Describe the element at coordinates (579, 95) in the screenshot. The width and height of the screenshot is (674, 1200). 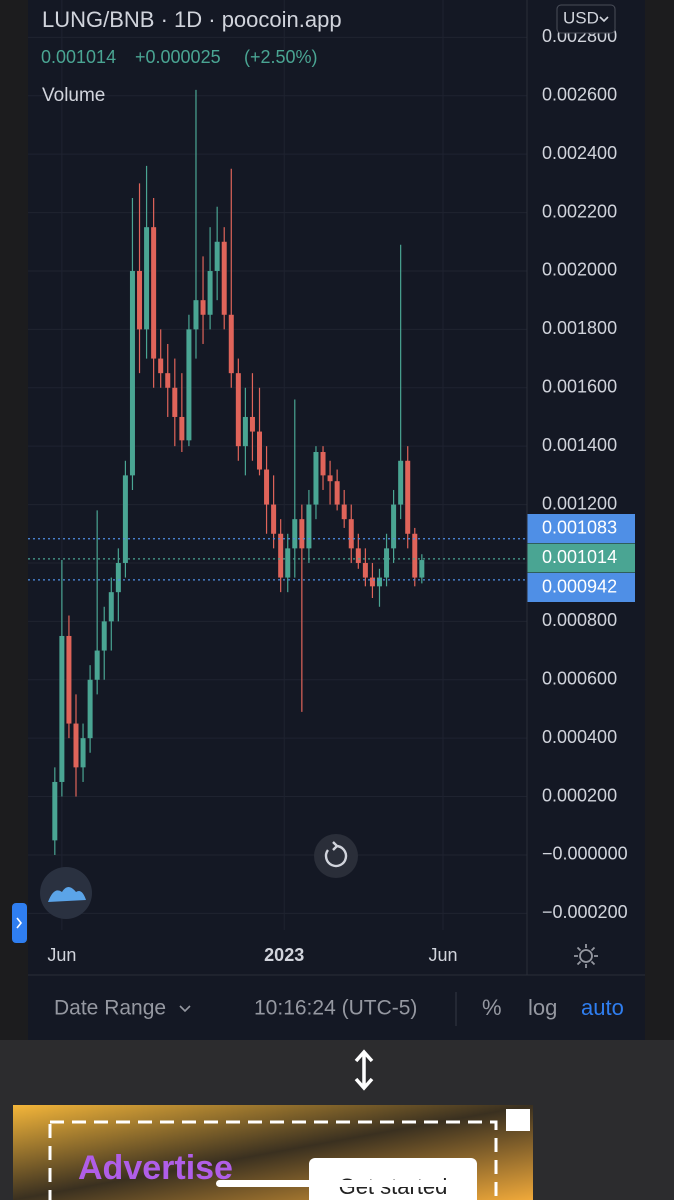
I see `y-tick-label: 0.002600` at that location.